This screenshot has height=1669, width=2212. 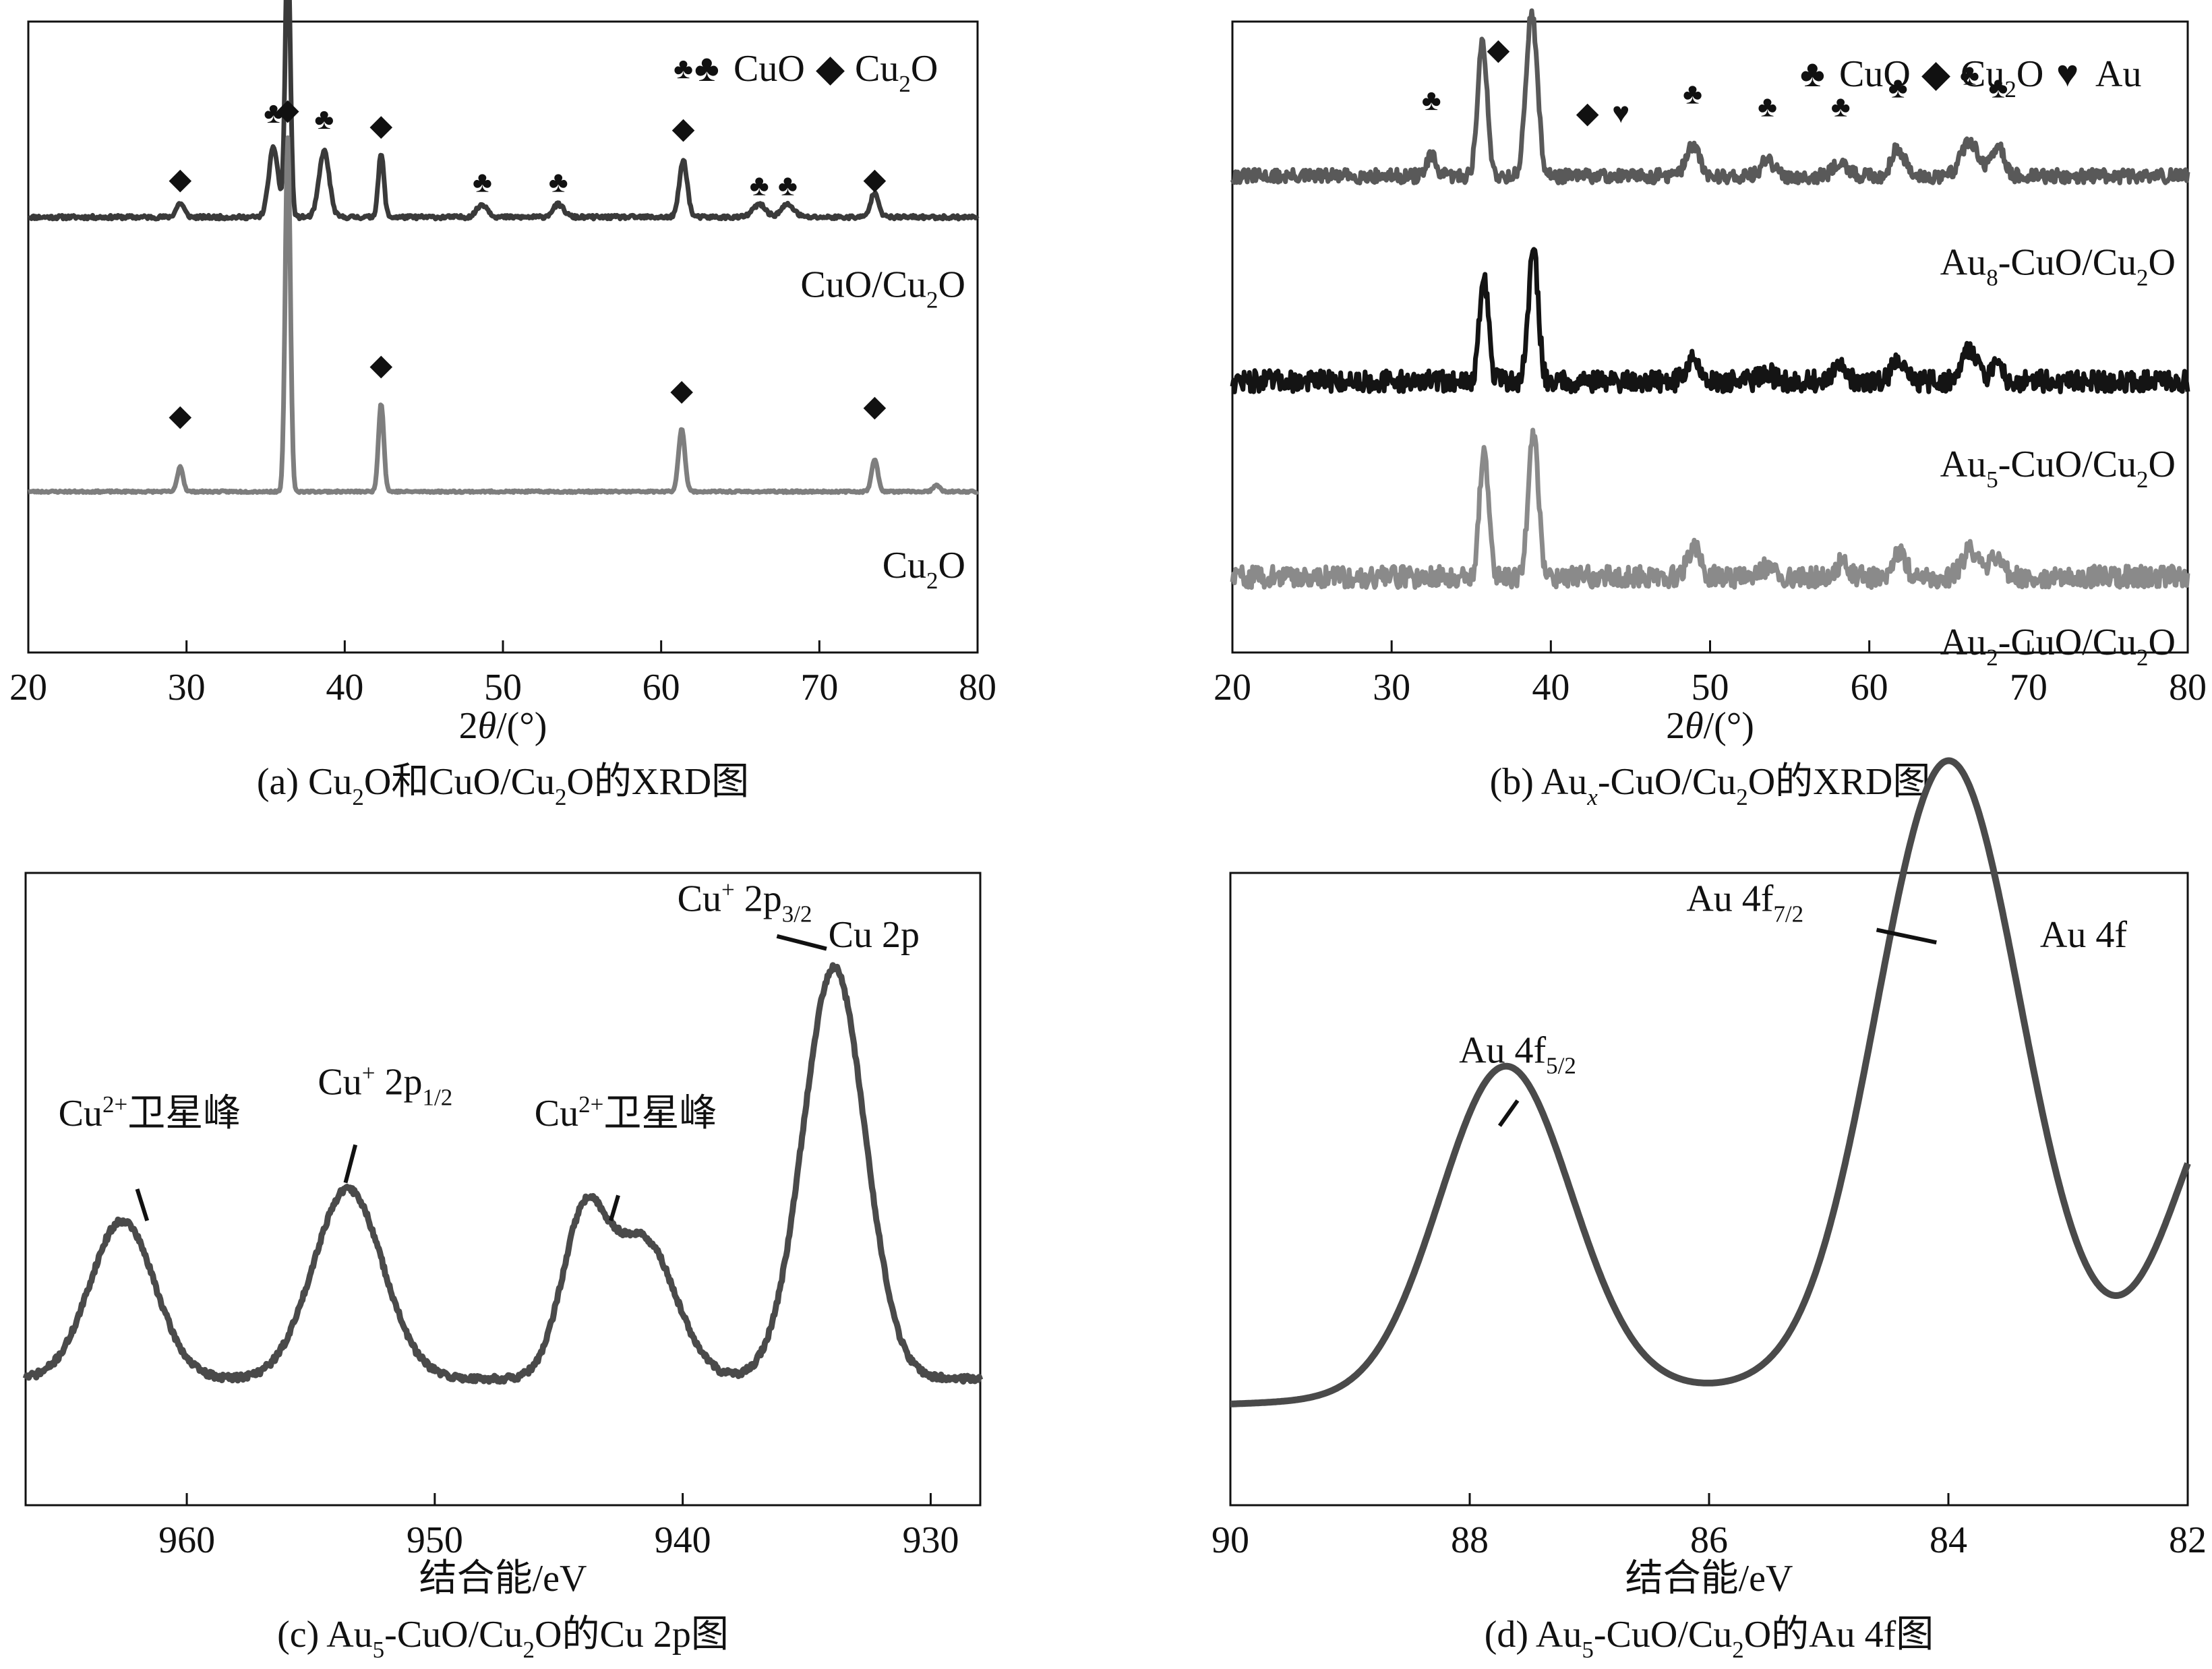 What do you see at coordinates (874, 935) in the screenshot?
I see `chart-title: Cu 2p` at bounding box center [874, 935].